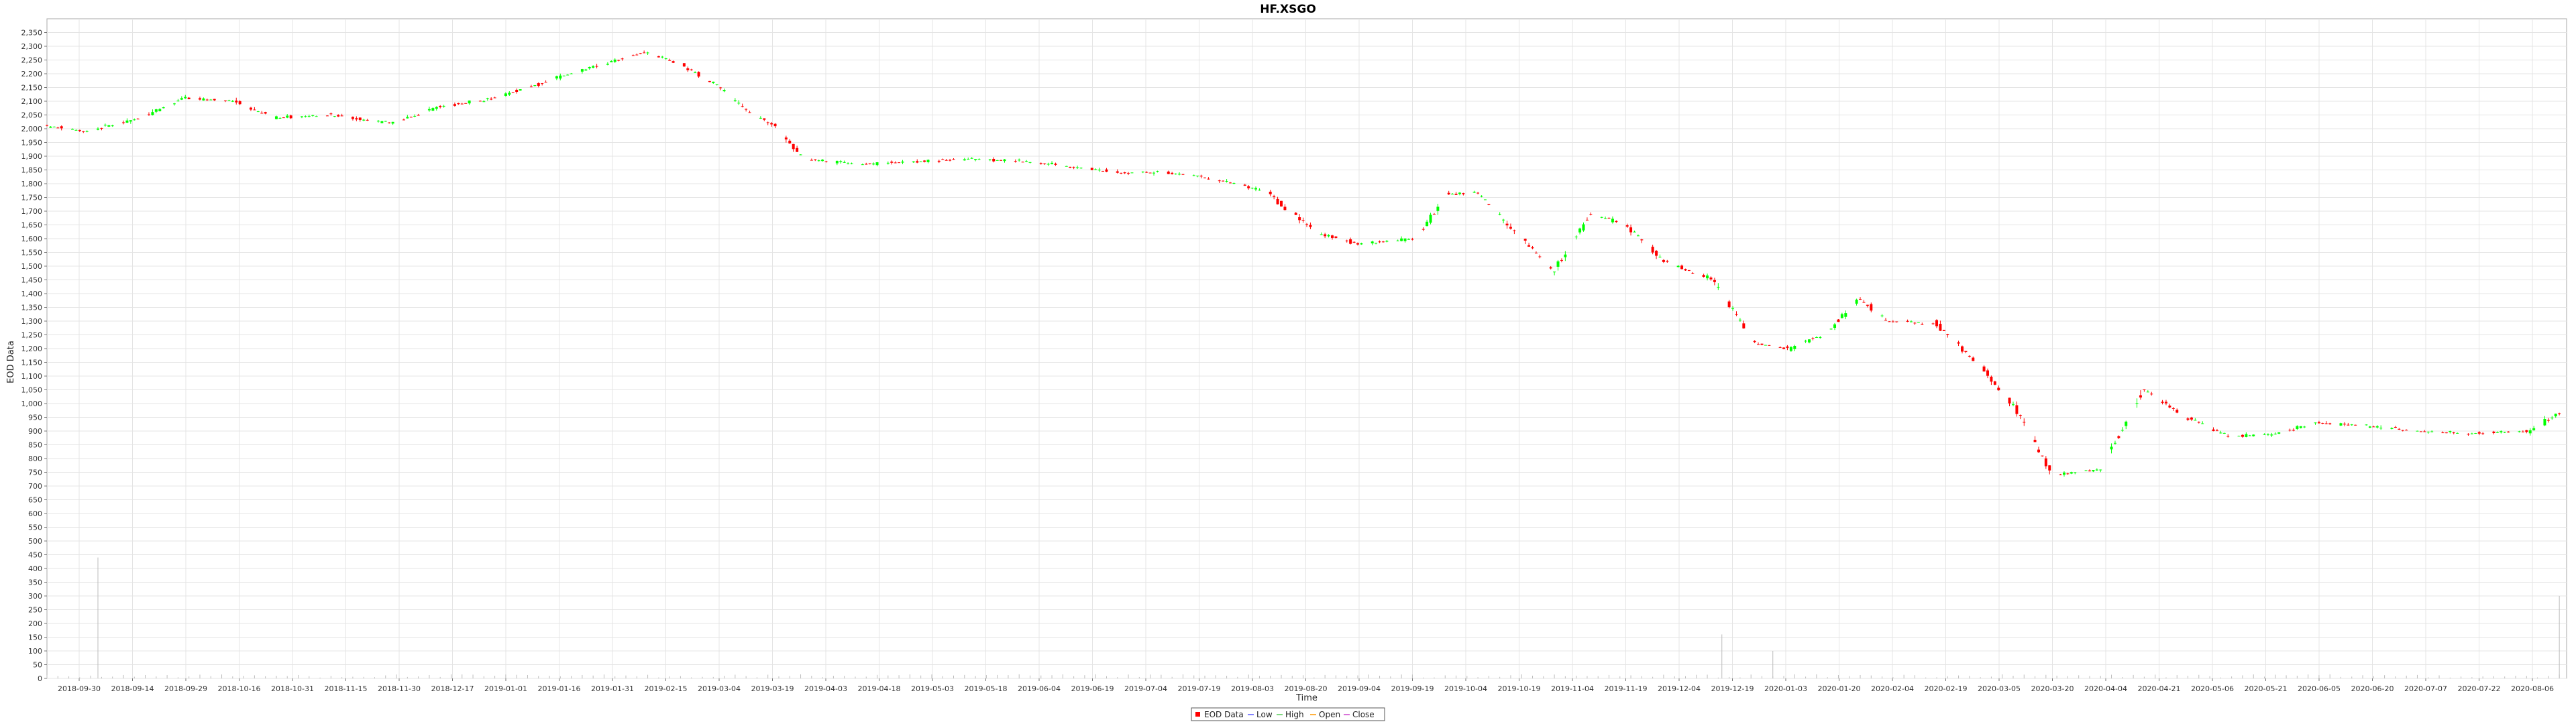 The height and width of the screenshot is (724, 2576). I want to click on y-tick-label: 1,250, so click(32, 335).